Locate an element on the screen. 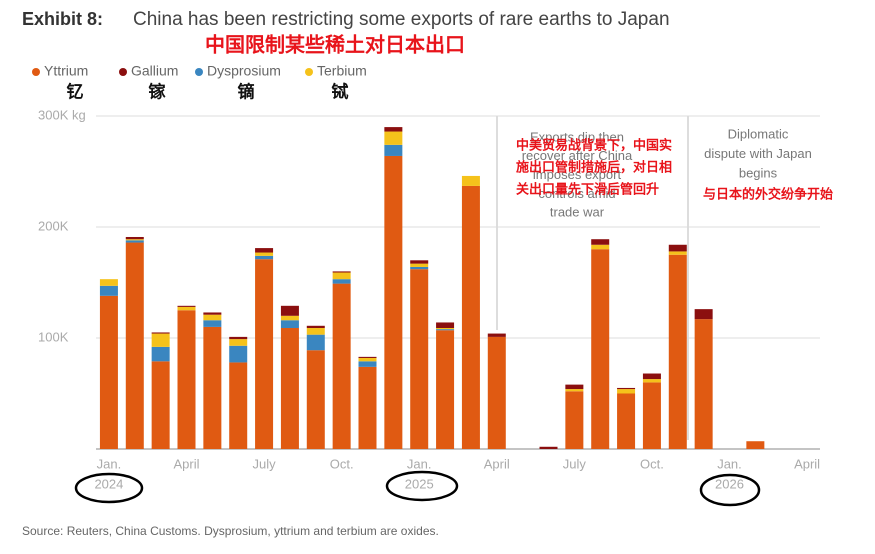 This screenshot has height=554, width=875. legend-label: Terbium is located at coordinates (342, 71).